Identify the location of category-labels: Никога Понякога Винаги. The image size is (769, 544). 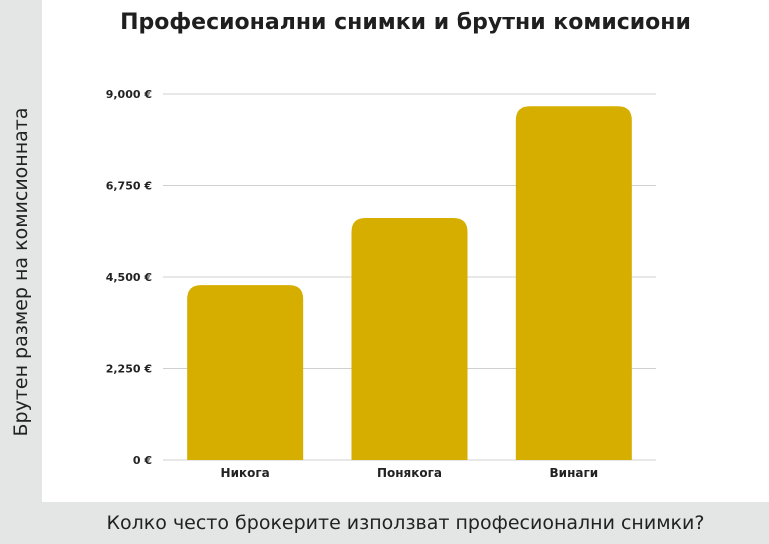
(410, 473).